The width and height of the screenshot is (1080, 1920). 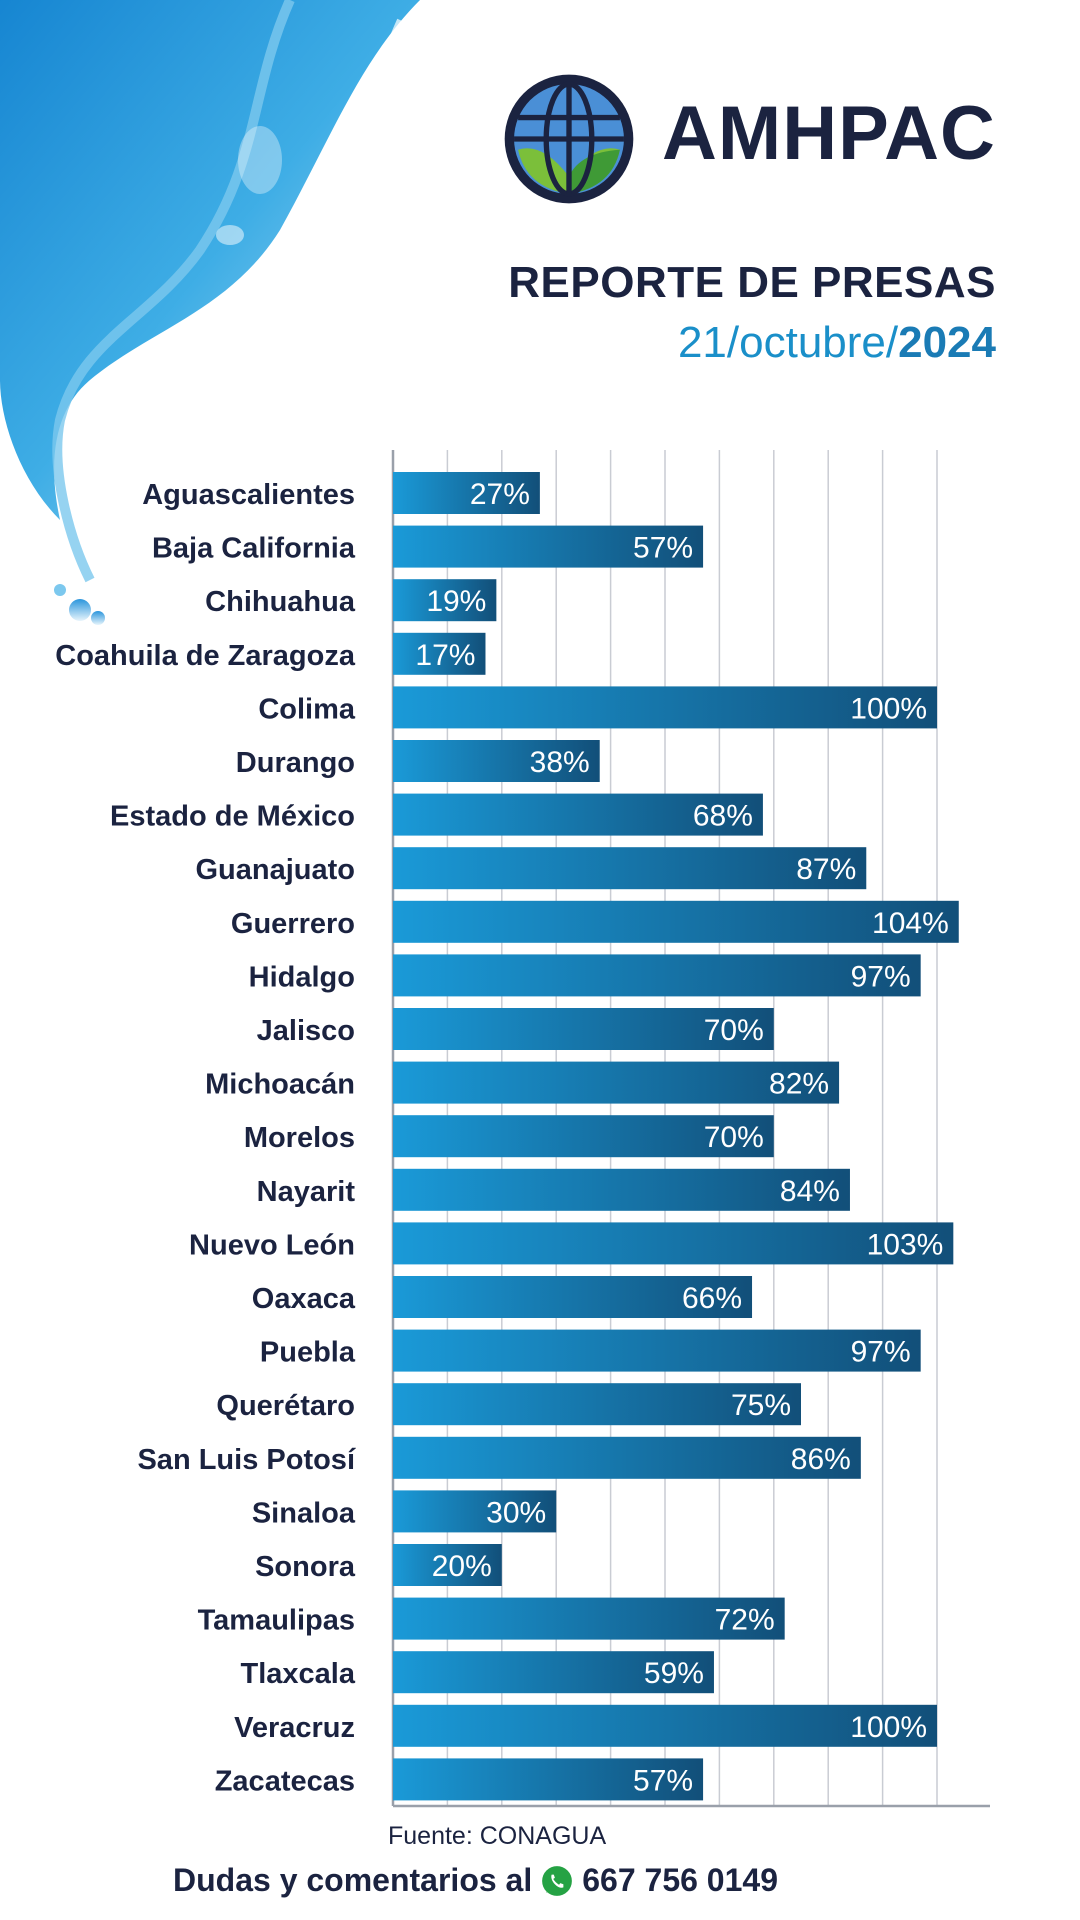 What do you see at coordinates (246, 1460) in the screenshot?
I see `category-label: San Luis Potosí` at bounding box center [246, 1460].